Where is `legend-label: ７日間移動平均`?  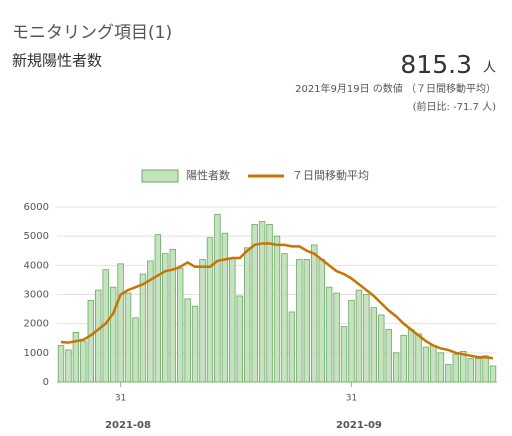 legend-label: ７日間移動平均 is located at coordinates (330, 175).